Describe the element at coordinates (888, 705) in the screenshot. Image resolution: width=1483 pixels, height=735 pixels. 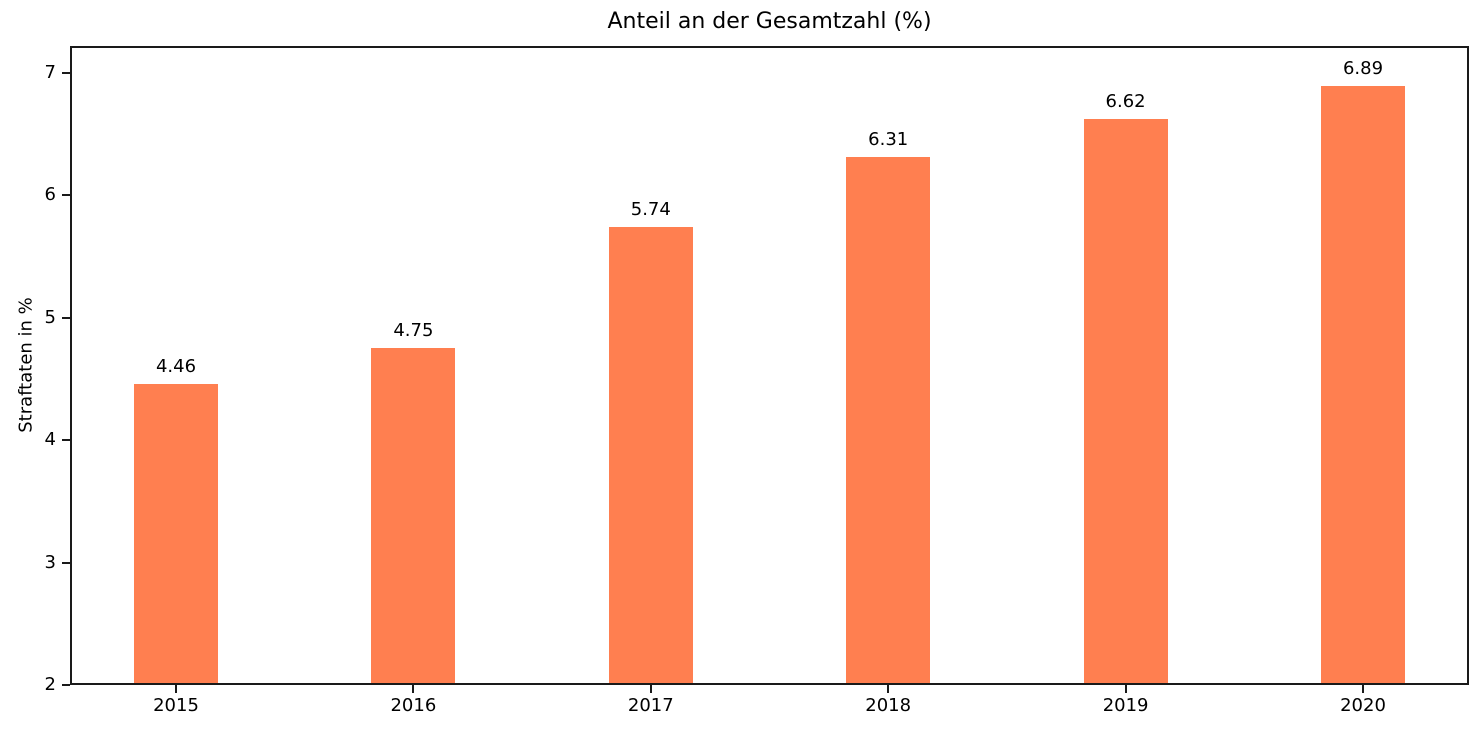
I see `x-axis-tick-label-2018: 2018` at that location.